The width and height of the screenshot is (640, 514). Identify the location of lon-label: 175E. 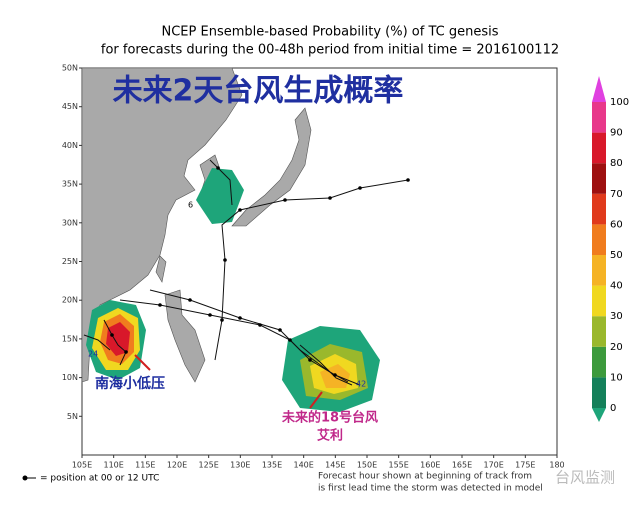
(525, 465).